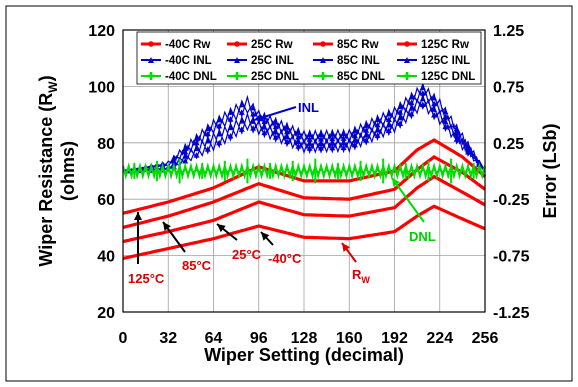 This screenshot has width=578, height=387. Describe the element at coordinates (448, 77) in the screenshot. I see `legend-label: 125C DNL` at that location.